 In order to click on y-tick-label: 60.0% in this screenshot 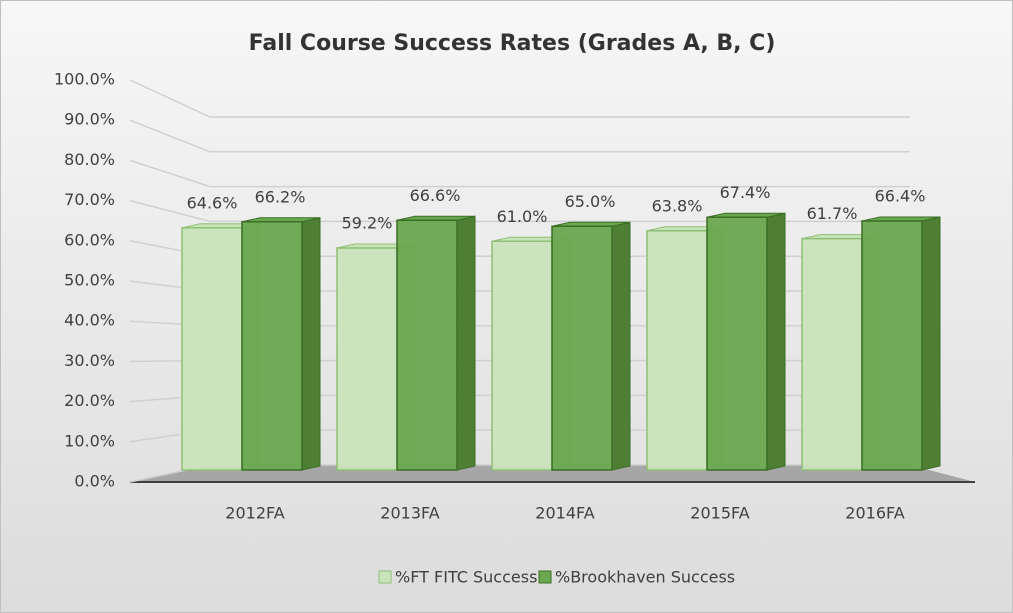, I will do `click(89, 239)`.